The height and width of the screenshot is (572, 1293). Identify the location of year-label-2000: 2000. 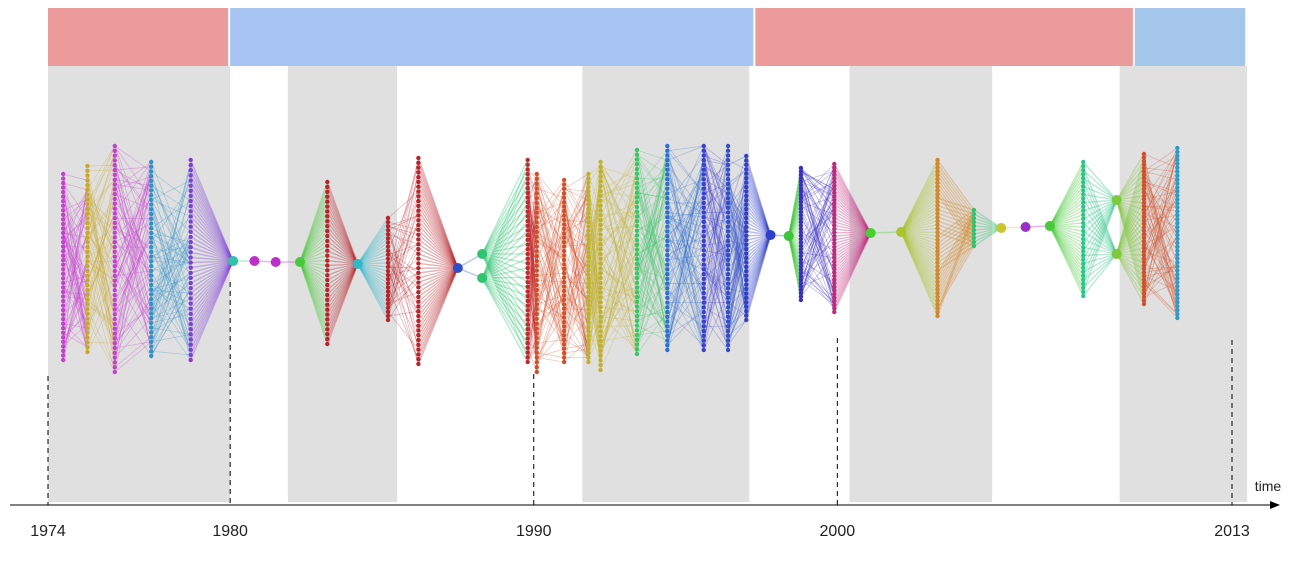
(838, 531).